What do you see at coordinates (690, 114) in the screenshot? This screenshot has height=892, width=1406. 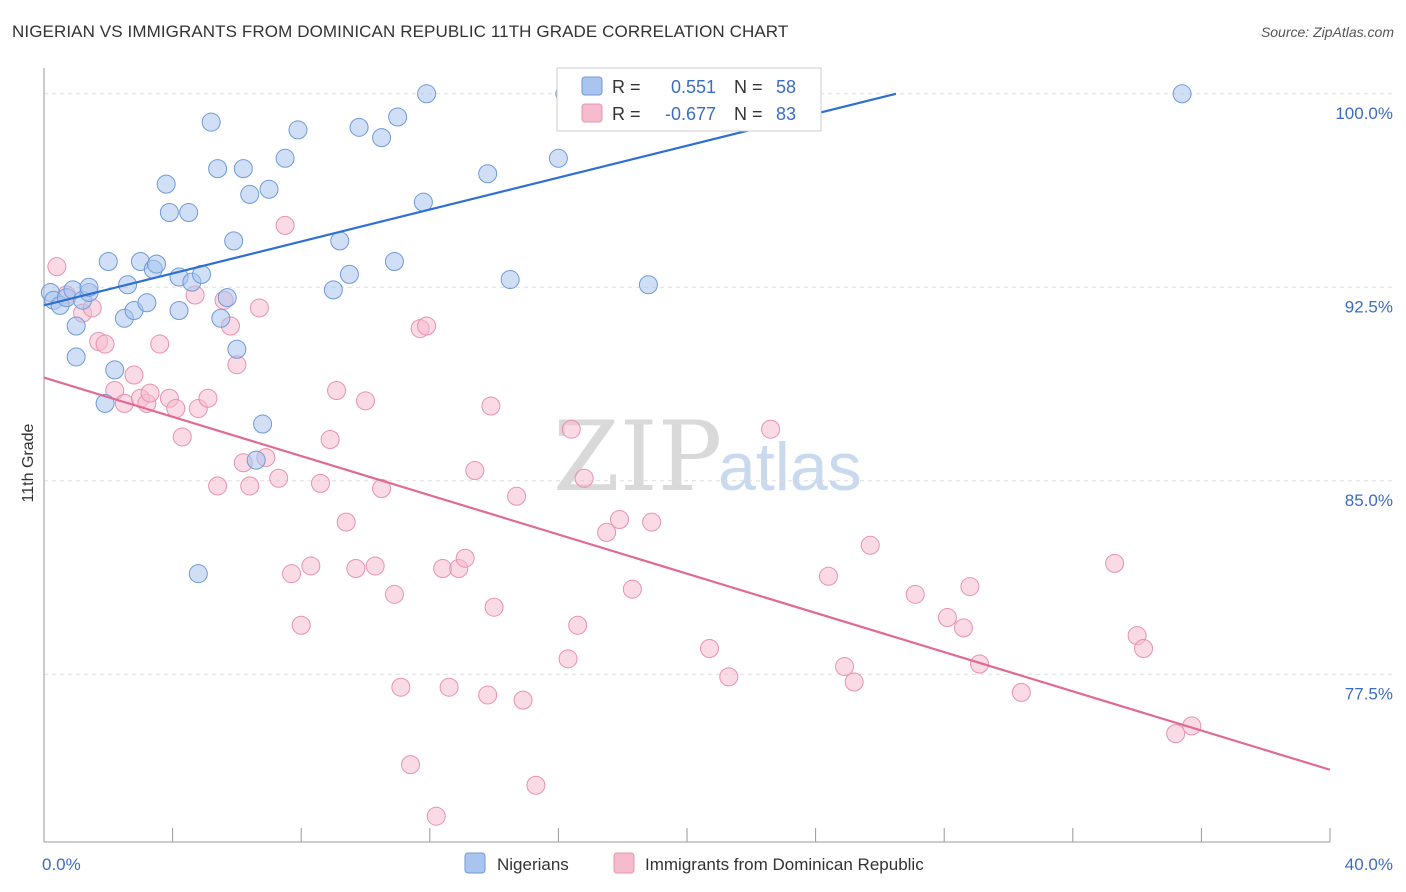 I see `stat-r-value-pink: -0.677` at bounding box center [690, 114].